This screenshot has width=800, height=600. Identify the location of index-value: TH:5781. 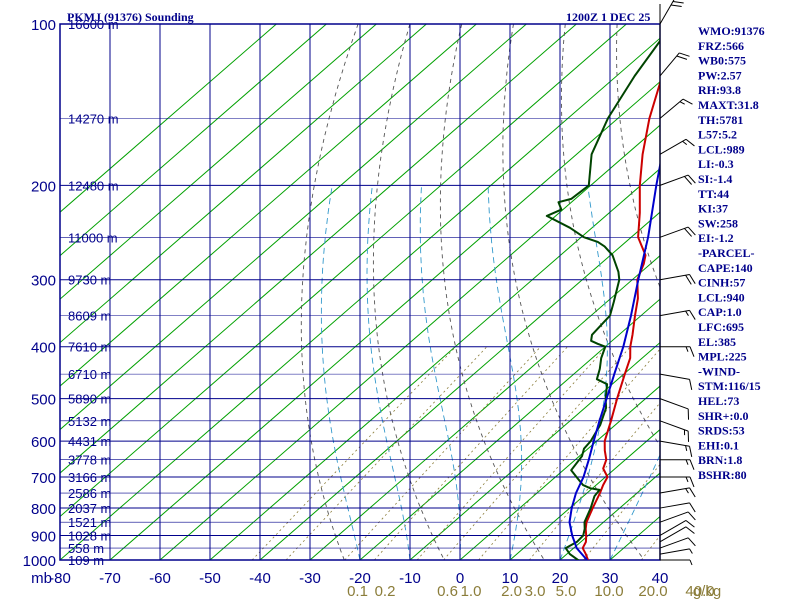
(720, 120).